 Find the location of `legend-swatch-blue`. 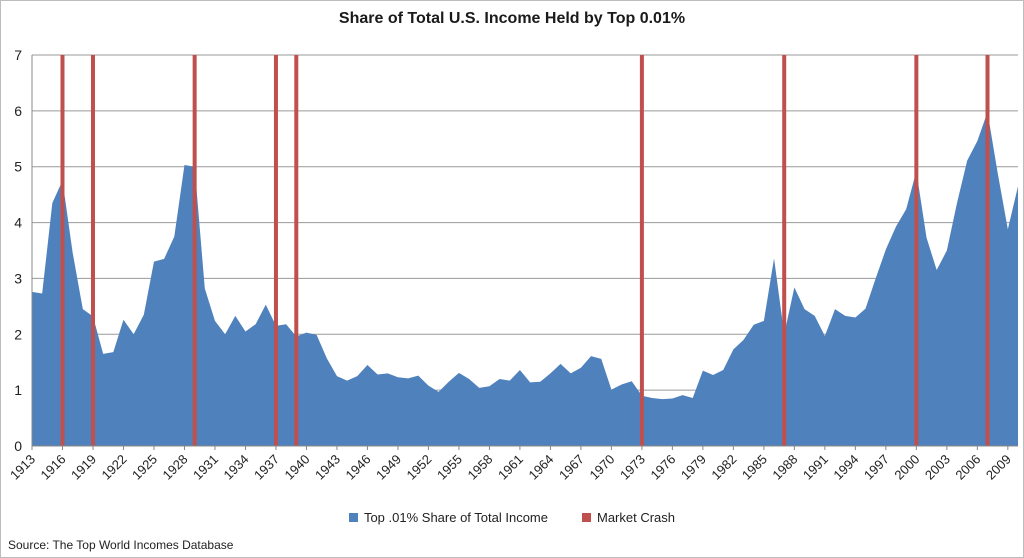

legend-swatch-blue is located at coordinates (353, 517).